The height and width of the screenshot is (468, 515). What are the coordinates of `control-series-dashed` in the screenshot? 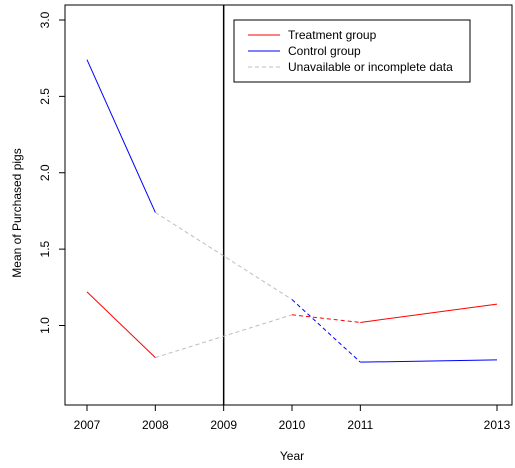 It's located at (326, 331).